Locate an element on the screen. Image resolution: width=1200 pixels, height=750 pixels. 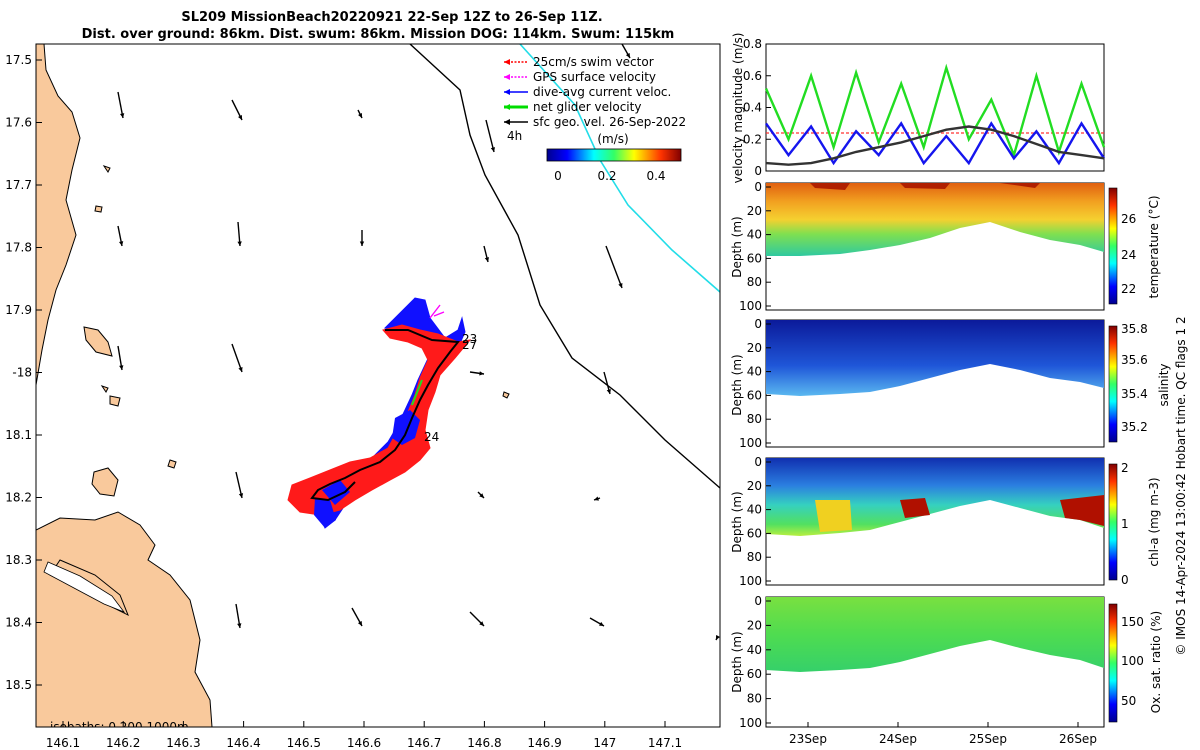
salinity-section is located at coordinates (935, 358).